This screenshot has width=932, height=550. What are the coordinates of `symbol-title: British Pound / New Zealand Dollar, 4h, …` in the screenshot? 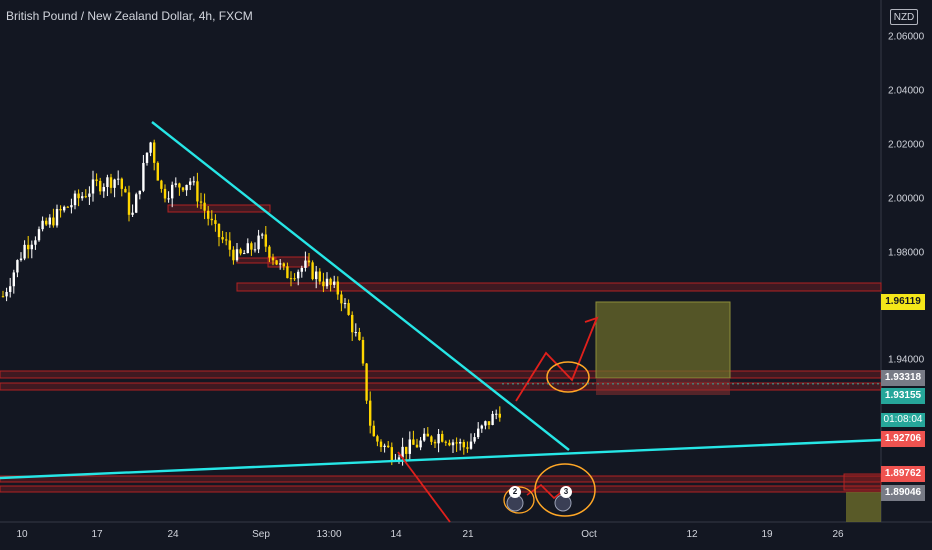 It's located at (129, 16).